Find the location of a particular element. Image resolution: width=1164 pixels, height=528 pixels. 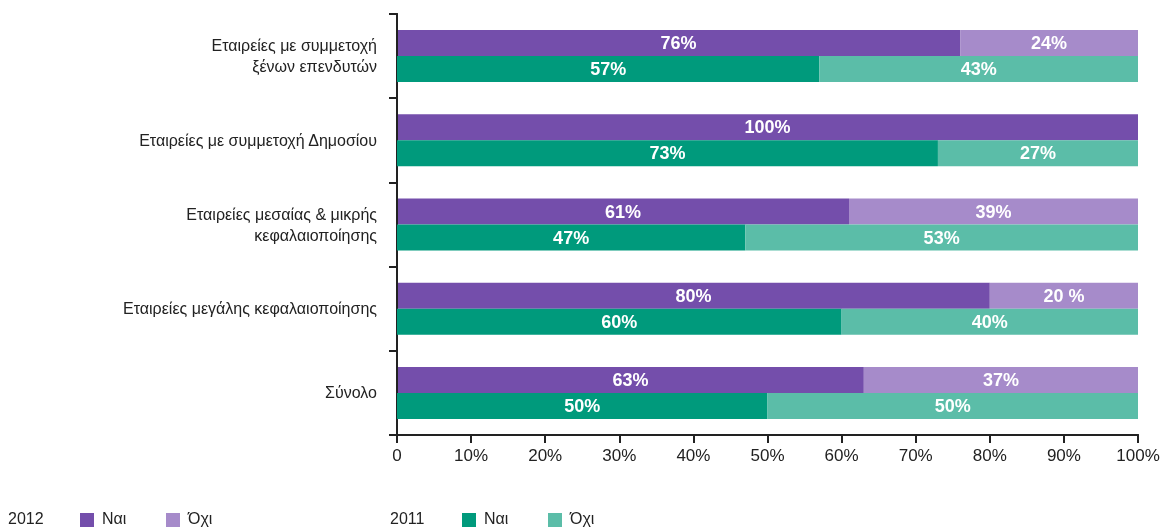

x-tick-label: 60% is located at coordinates (841, 455).